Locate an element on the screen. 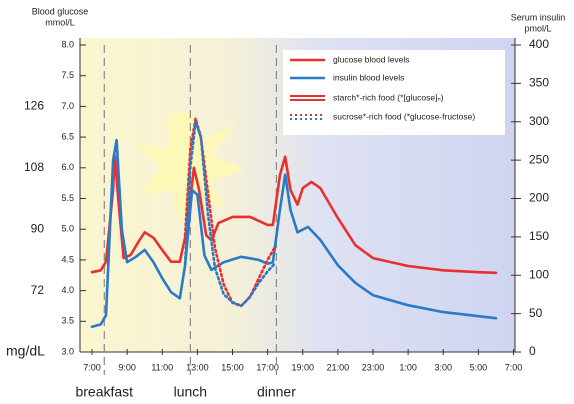 The height and width of the screenshot is (404, 574). y-tick-label: 3.5 is located at coordinates (67, 321).